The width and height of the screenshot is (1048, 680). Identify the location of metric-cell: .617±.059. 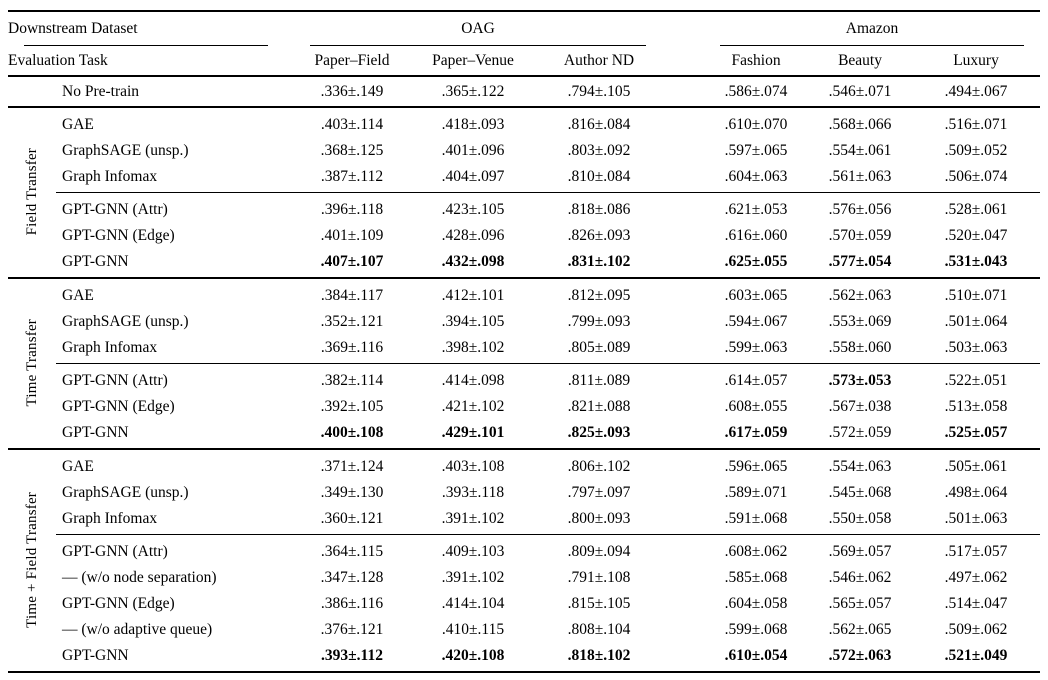
(756, 434).